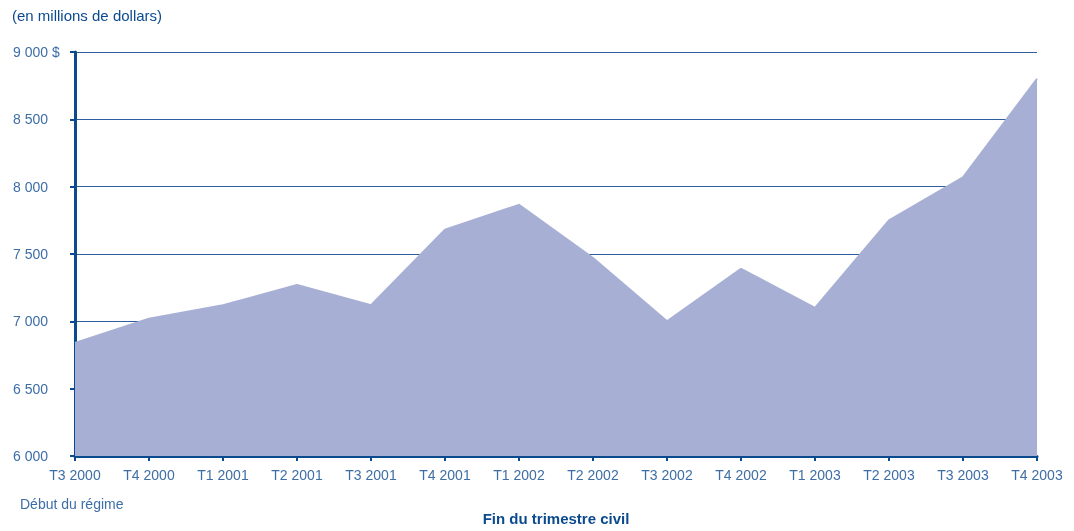 The height and width of the screenshot is (531, 1074). What do you see at coordinates (149, 475) in the screenshot?
I see `x-tick-label: T4 2000` at bounding box center [149, 475].